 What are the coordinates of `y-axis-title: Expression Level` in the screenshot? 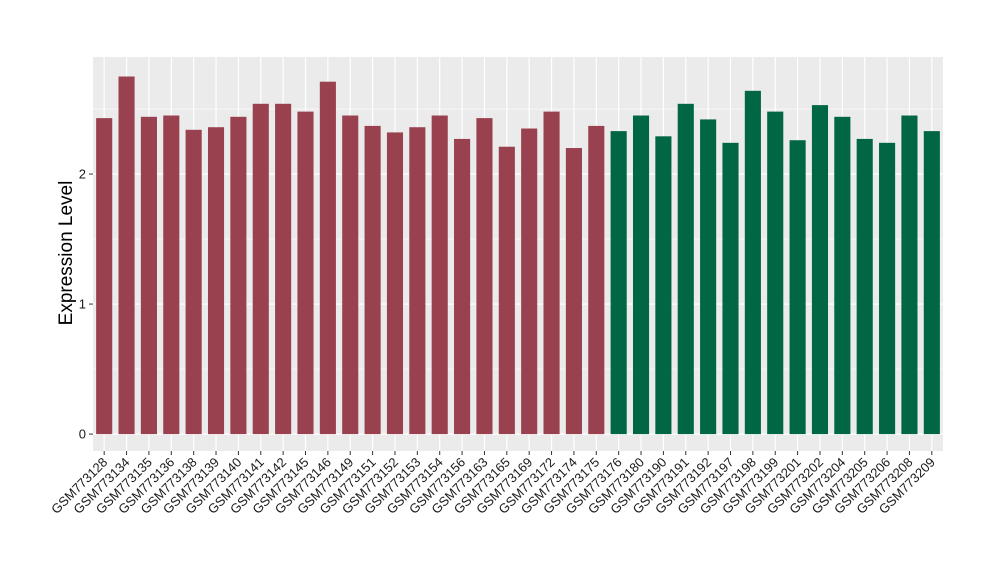 It's located at (66, 253).